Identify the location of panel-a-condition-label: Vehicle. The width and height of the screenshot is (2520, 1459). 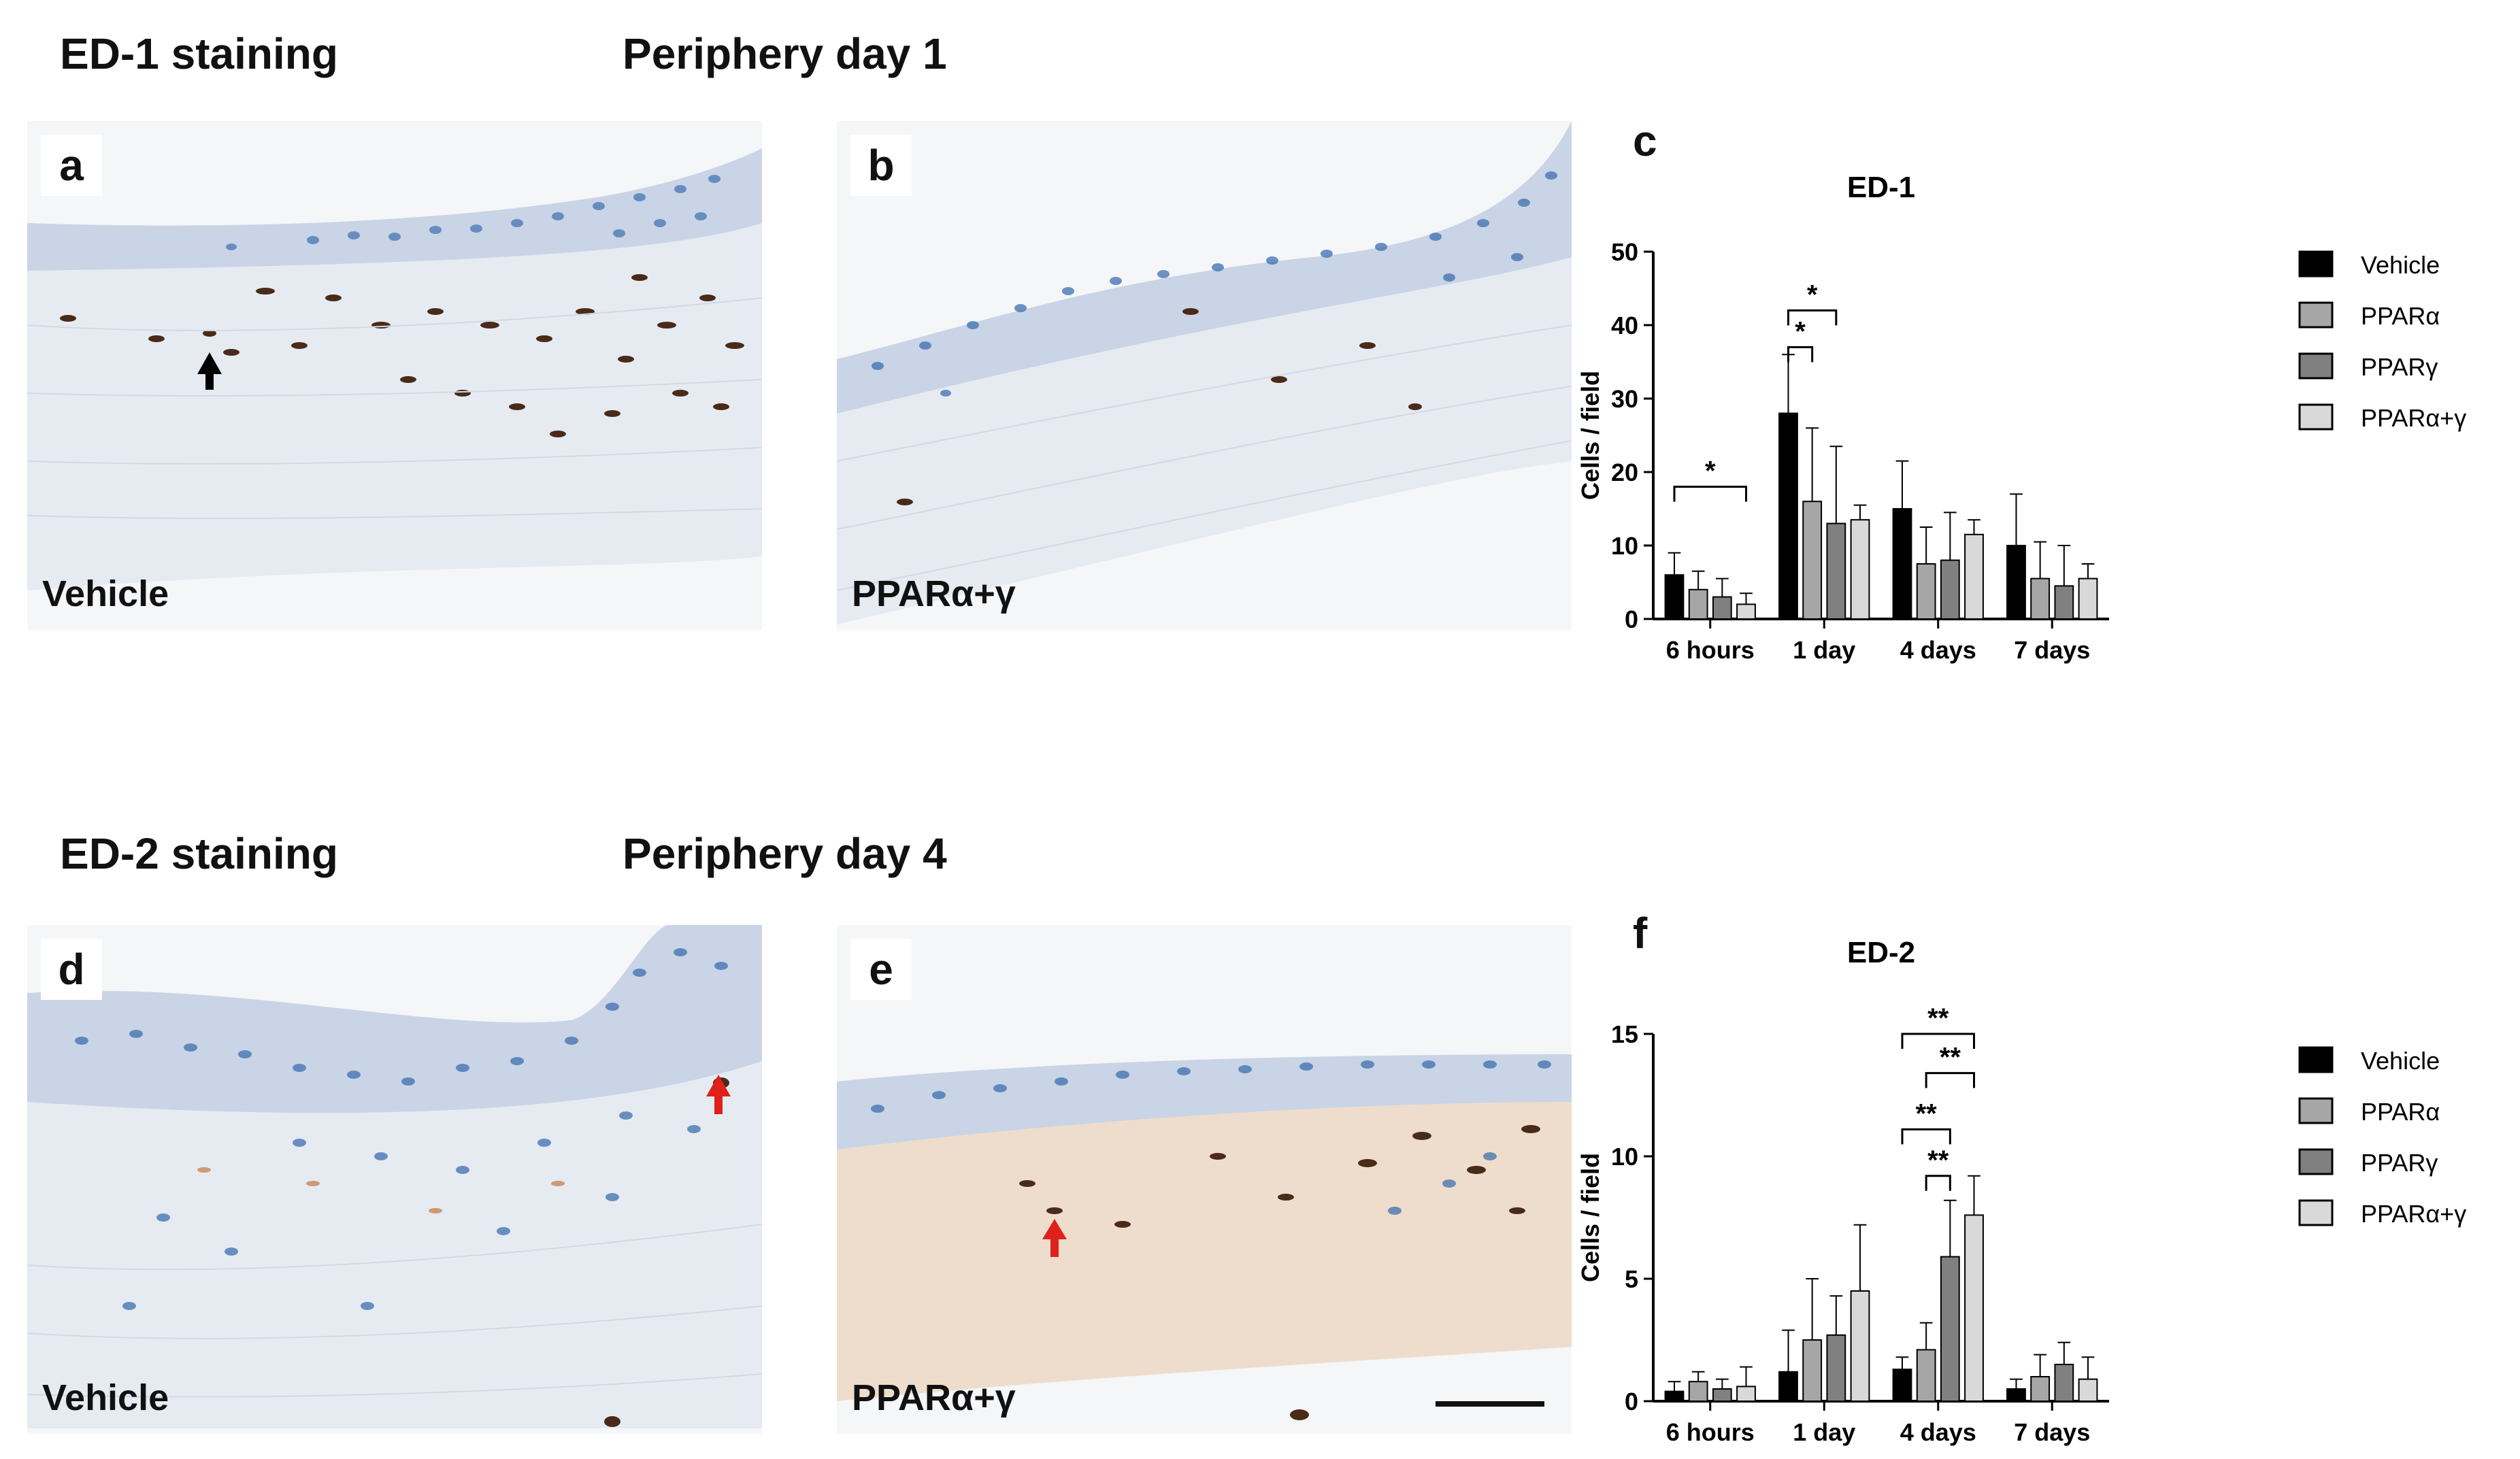
(105, 593).